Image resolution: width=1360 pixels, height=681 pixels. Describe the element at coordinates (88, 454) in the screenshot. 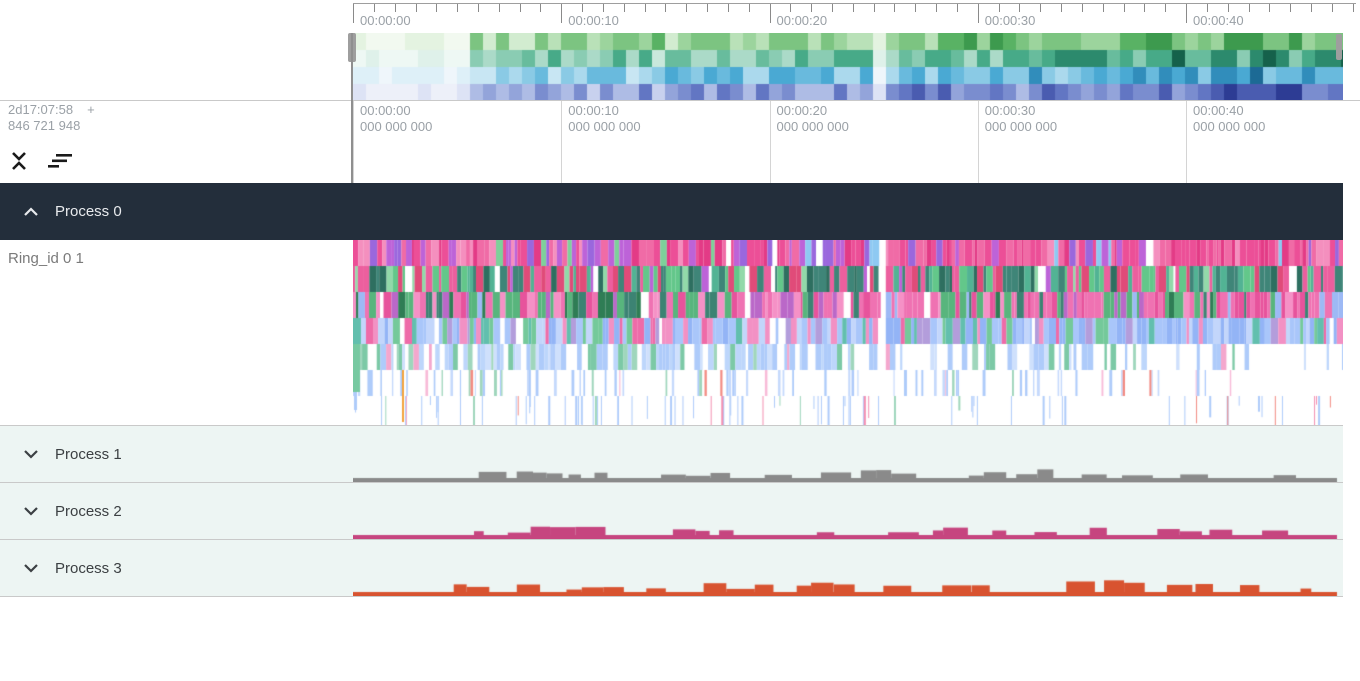

I see `process-1-label: Process 1` at that location.